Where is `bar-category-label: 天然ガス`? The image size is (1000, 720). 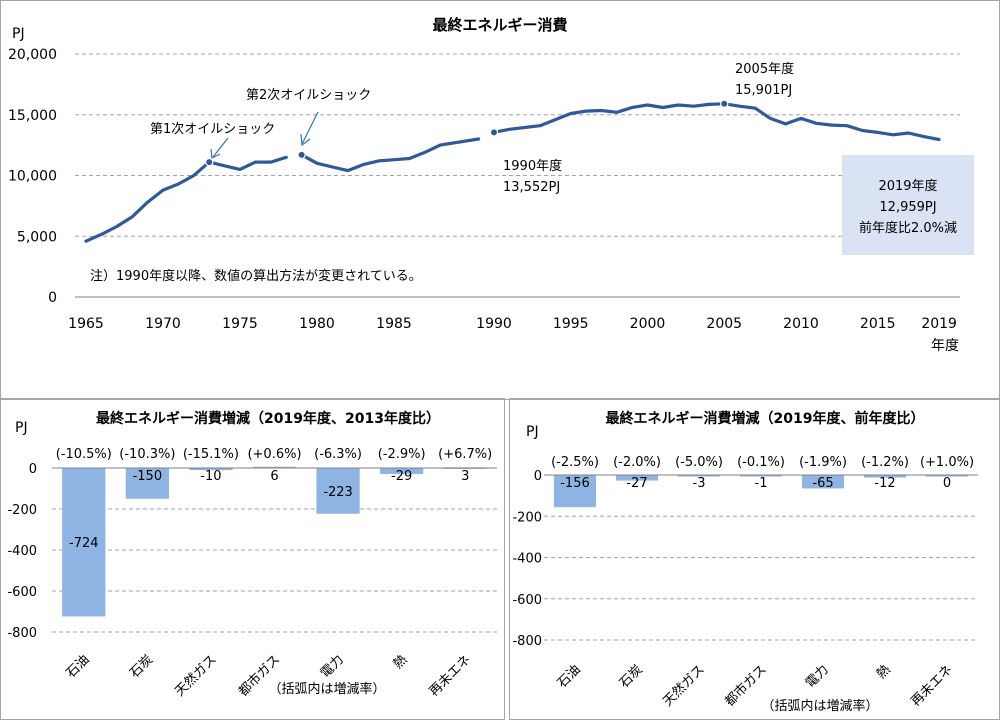 bar-category-label: 天然ガス is located at coordinates (196, 676).